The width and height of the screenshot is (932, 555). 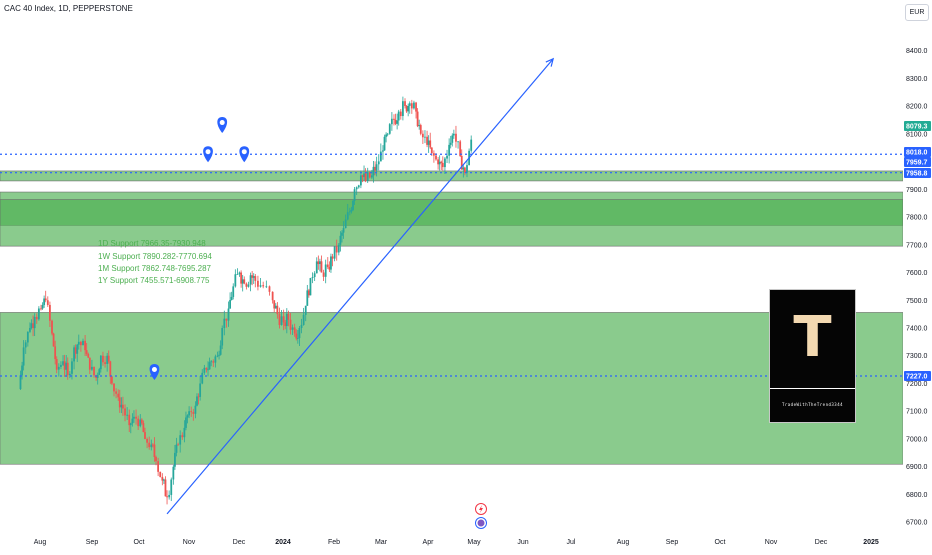 I want to click on pin-dot, so click(x=208, y=152).